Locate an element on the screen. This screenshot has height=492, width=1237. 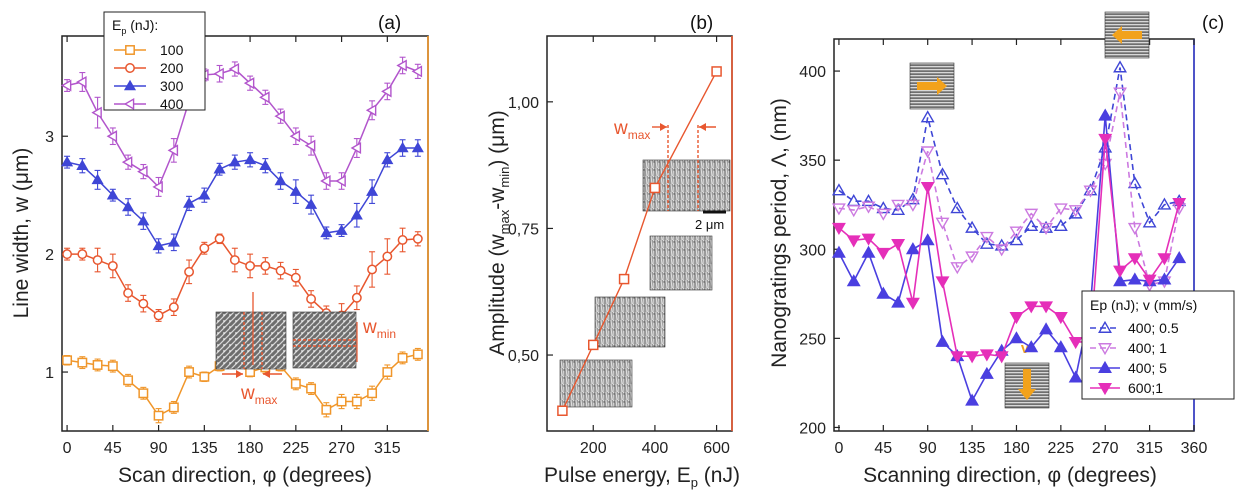
x-tick-label: 225 is located at coordinates (1060, 448).